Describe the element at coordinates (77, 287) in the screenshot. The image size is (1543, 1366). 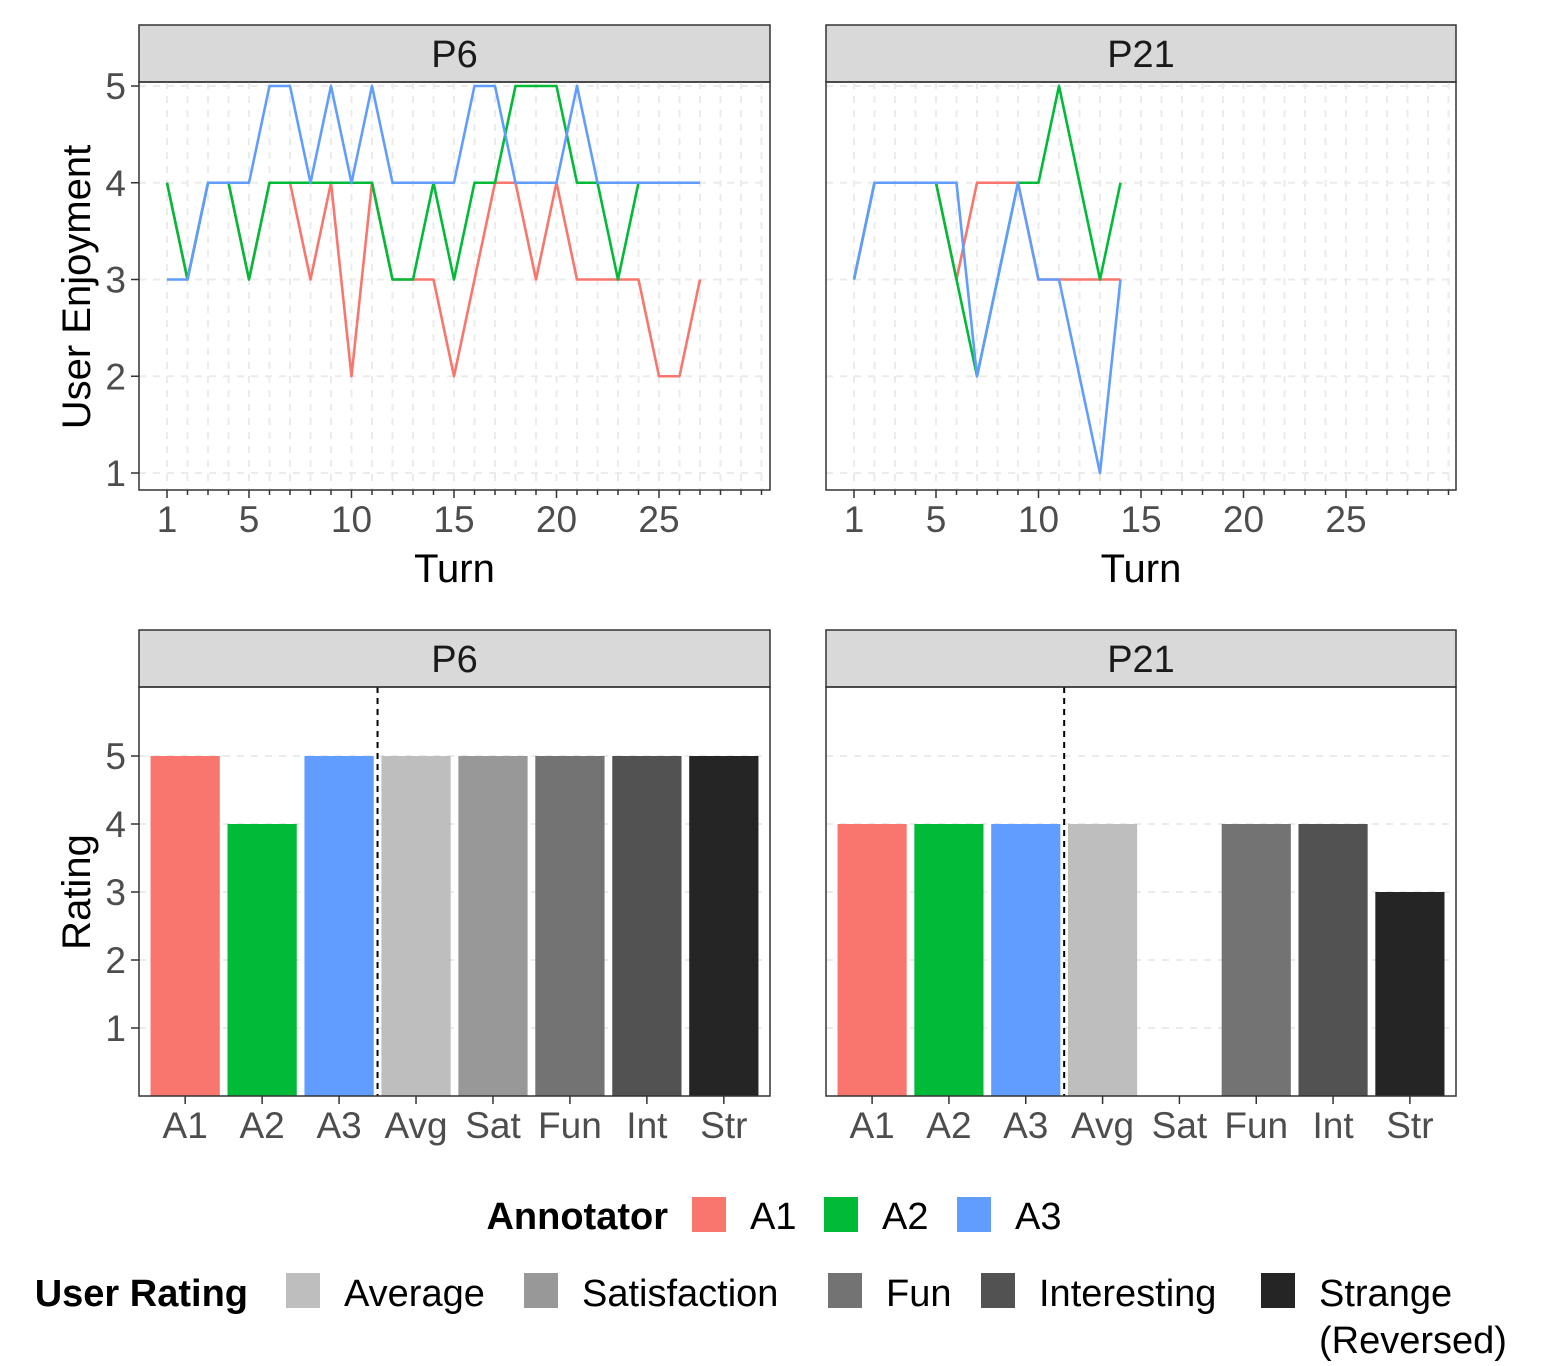
I see `y-axis-title: User Enjoyment` at that location.